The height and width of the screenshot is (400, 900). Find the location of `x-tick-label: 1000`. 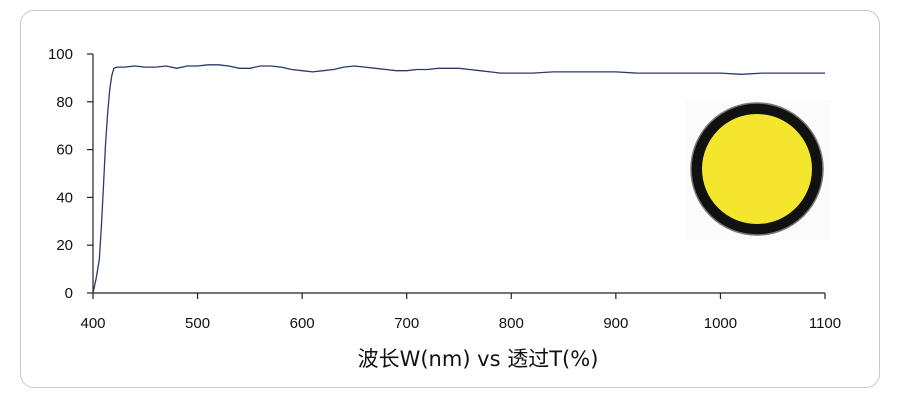

x-tick-label: 1000 is located at coordinates (720, 323).